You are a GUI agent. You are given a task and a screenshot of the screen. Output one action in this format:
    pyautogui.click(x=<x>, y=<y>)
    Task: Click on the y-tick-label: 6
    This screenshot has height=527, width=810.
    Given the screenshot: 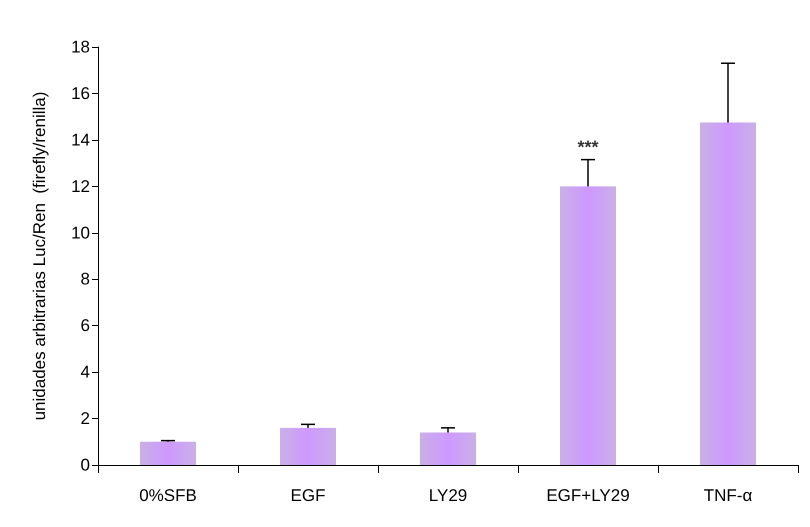 What is the action you would take?
    pyautogui.click(x=85, y=326)
    